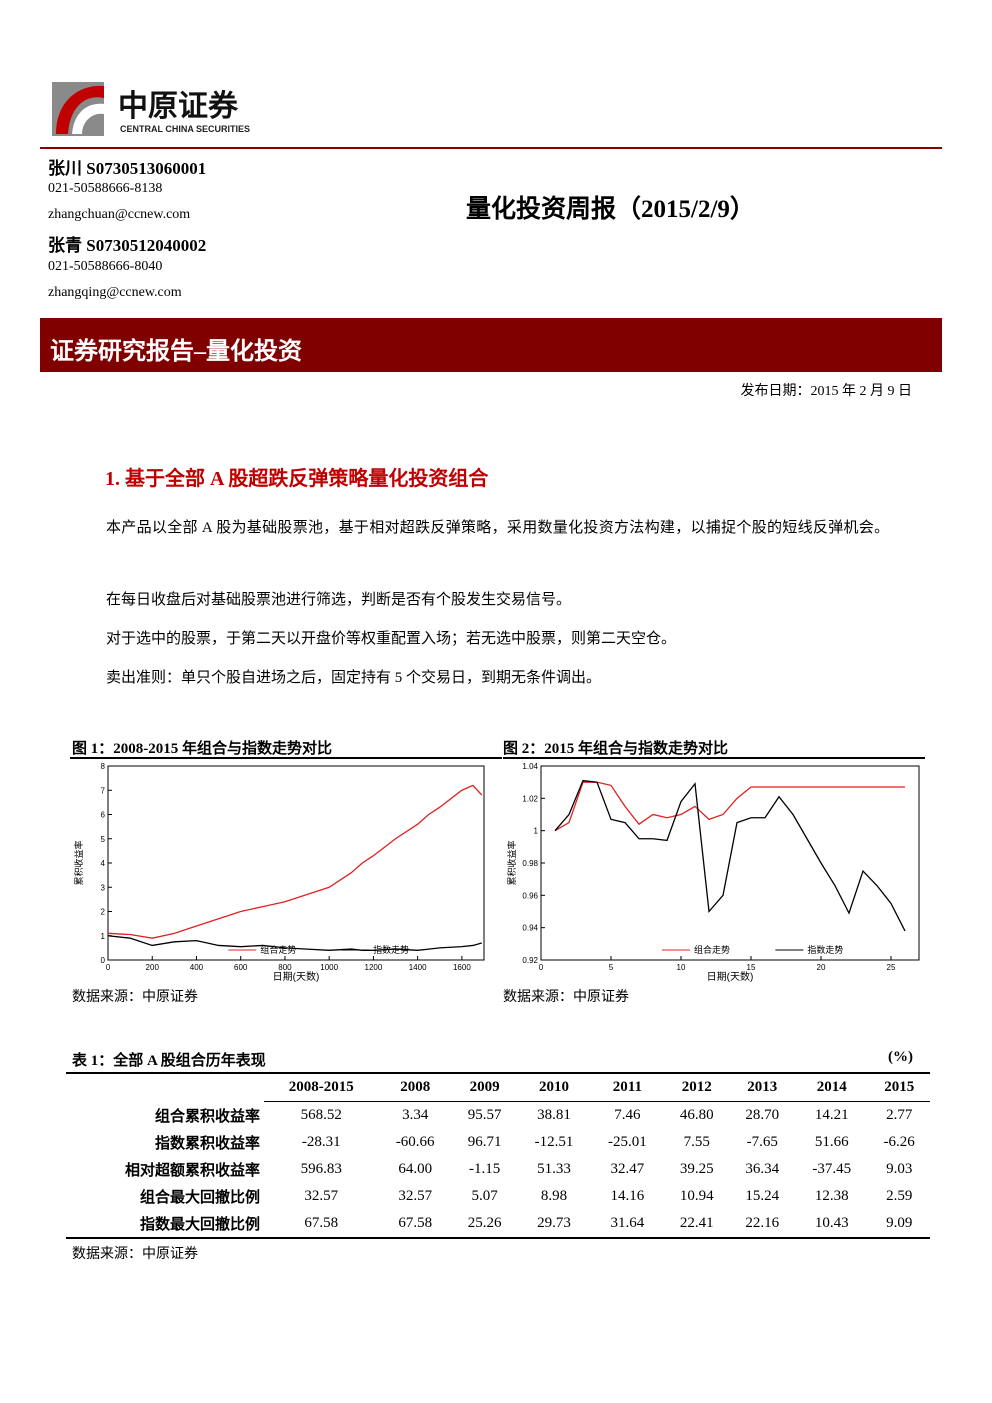 This screenshot has height=1403, width=992. Describe the element at coordinates (611, 967) in the screenshot. I see `x-tick-label: 5` at that location.